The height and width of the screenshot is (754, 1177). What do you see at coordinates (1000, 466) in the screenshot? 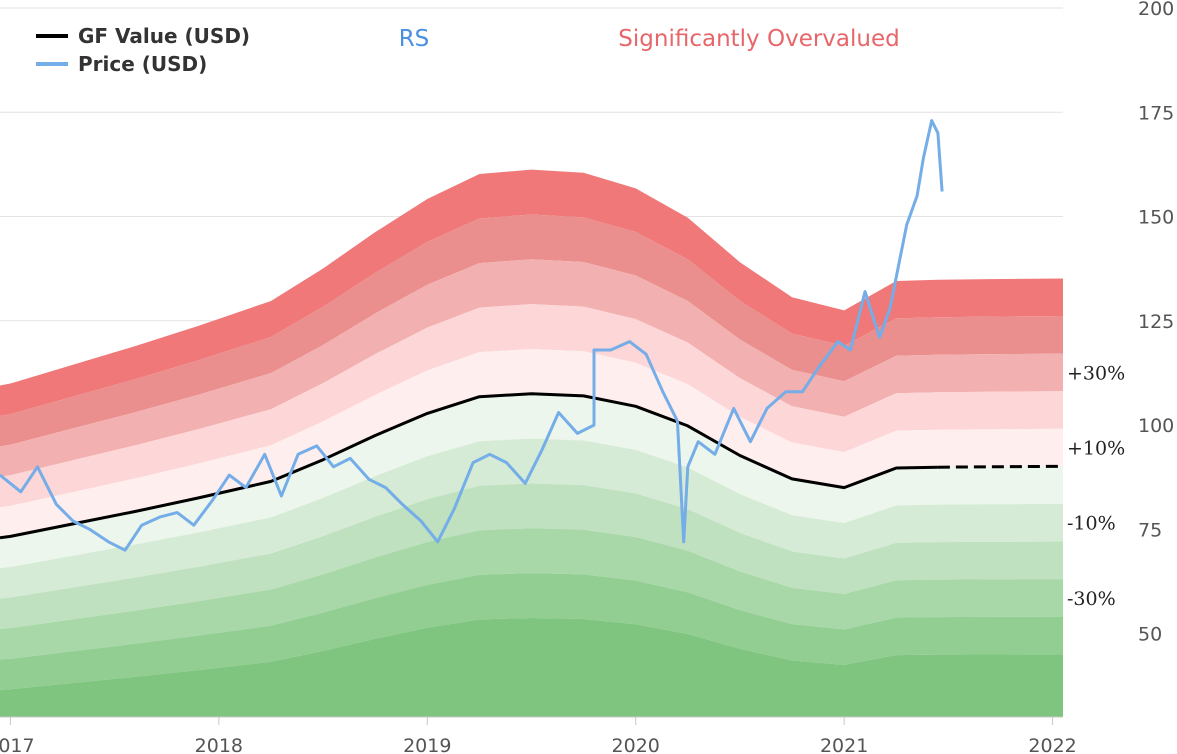
I see `gf-value-projection-line` at bounding box center [1000, 466].